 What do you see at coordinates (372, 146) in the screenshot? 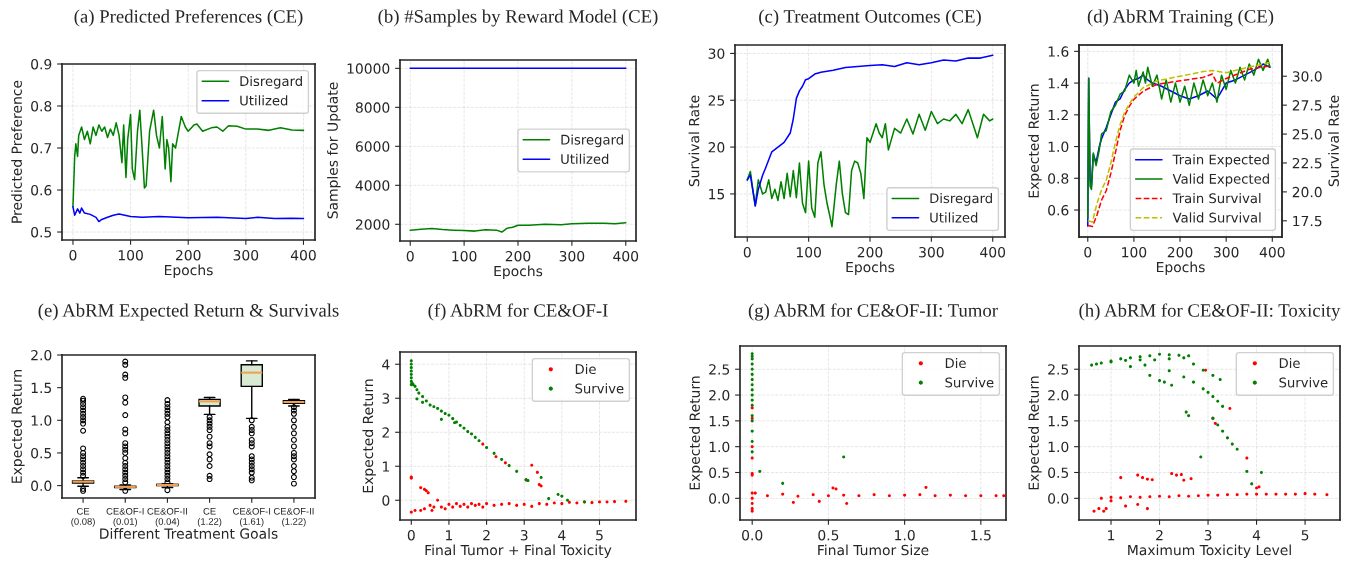
I see `y-tick-label: 6000` at bounding box center [372, 146].